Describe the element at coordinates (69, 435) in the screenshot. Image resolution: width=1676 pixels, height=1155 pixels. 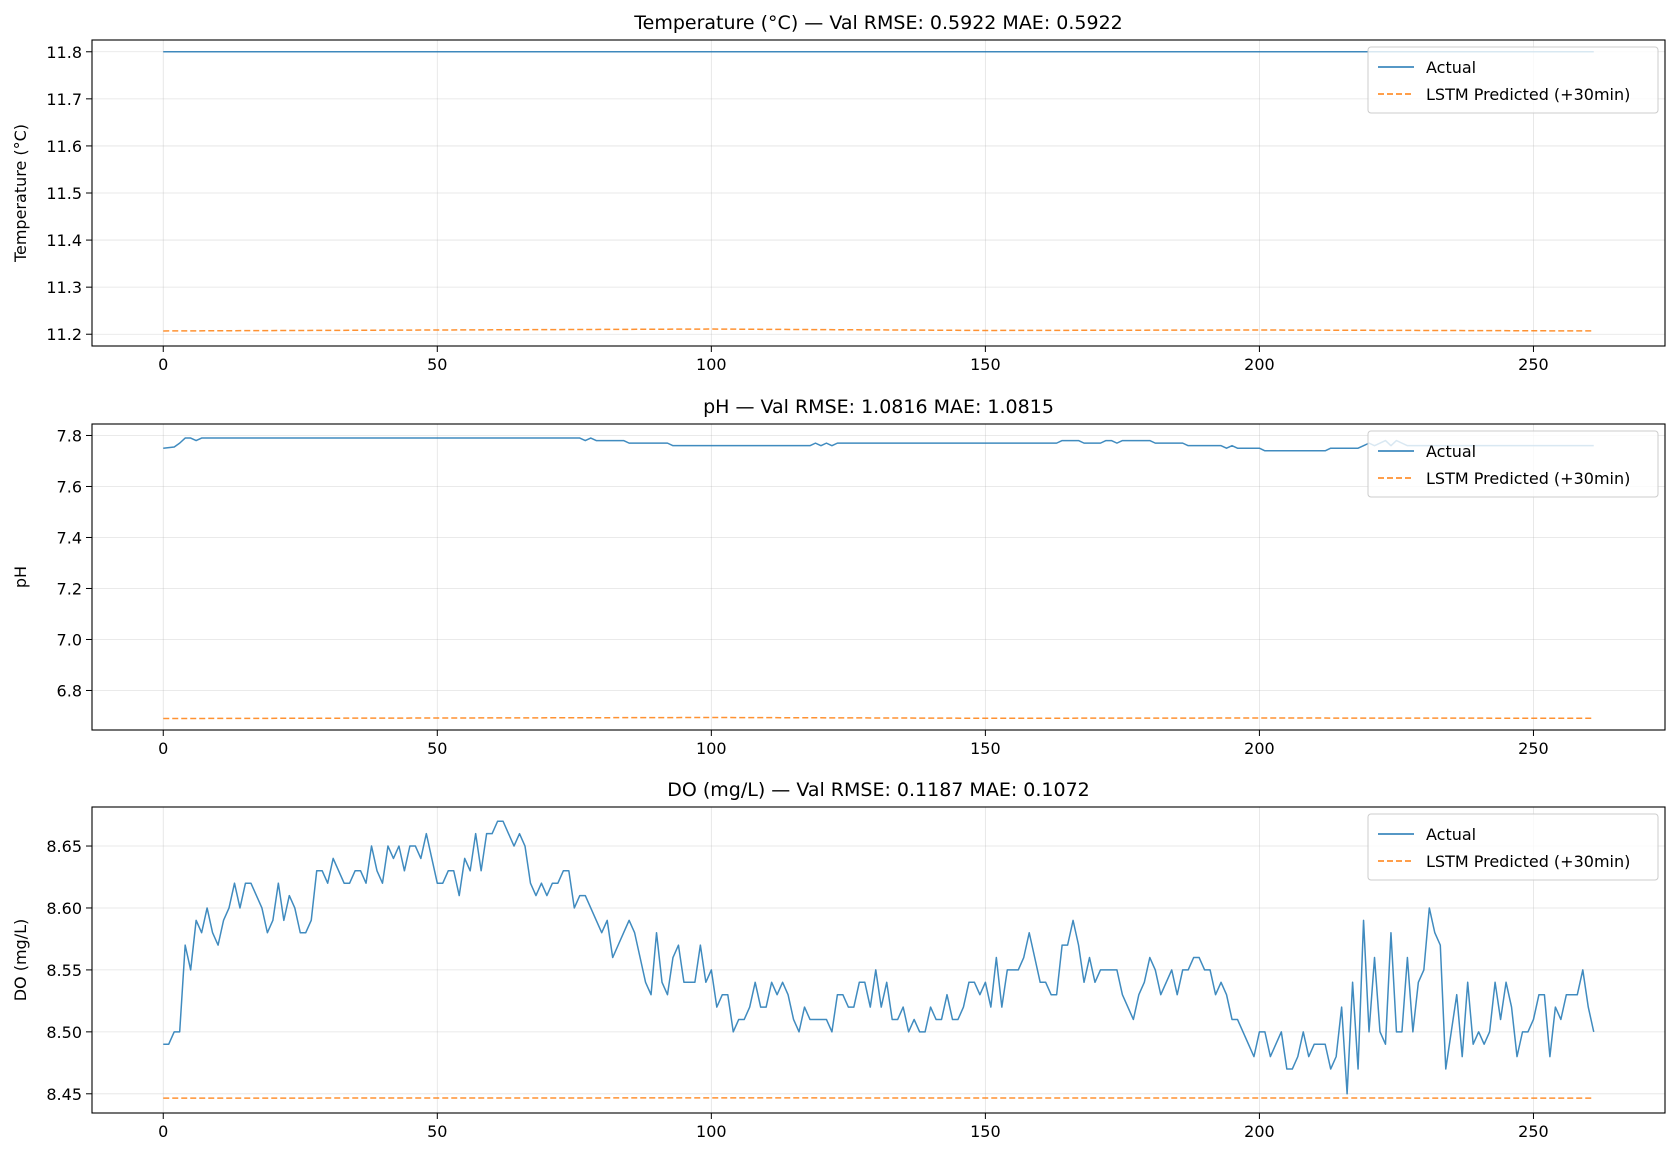
I see `y-tick-label: 7.8` at that location.